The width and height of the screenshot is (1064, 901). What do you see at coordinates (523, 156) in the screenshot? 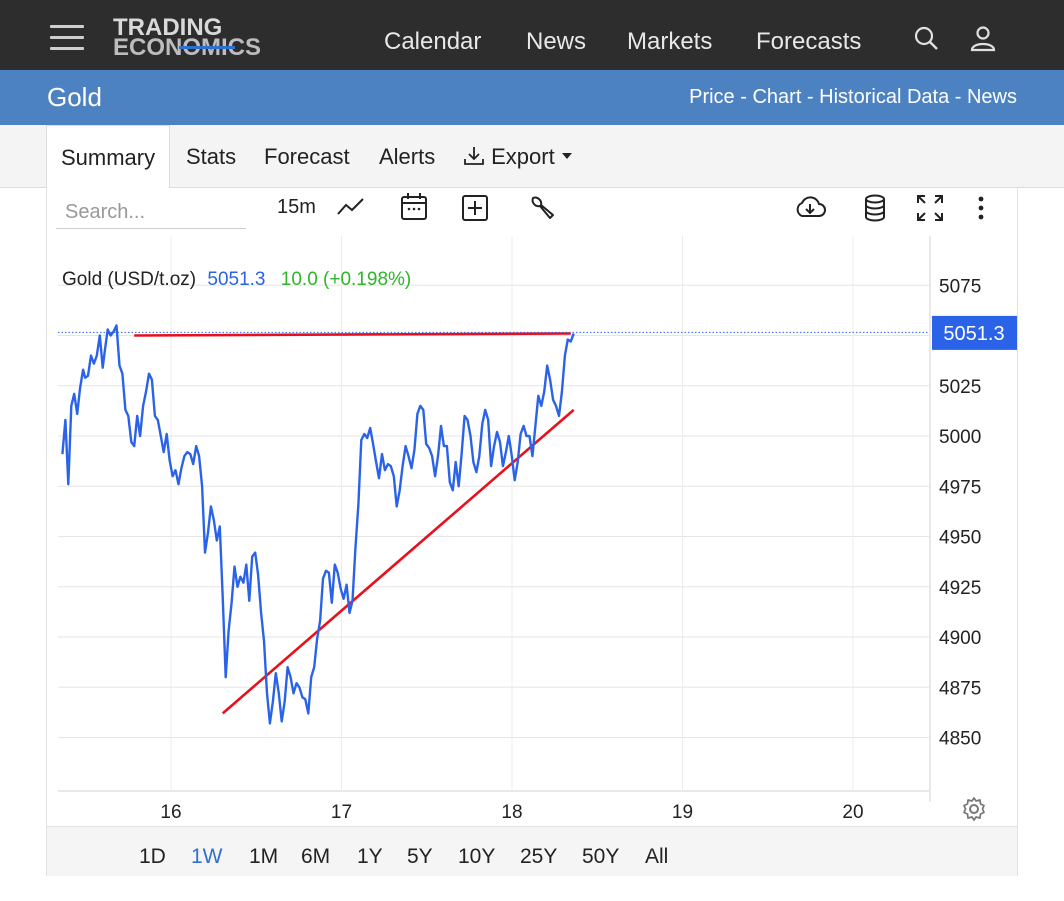
I see `export-label: Export` at bounding box center [523, 156].